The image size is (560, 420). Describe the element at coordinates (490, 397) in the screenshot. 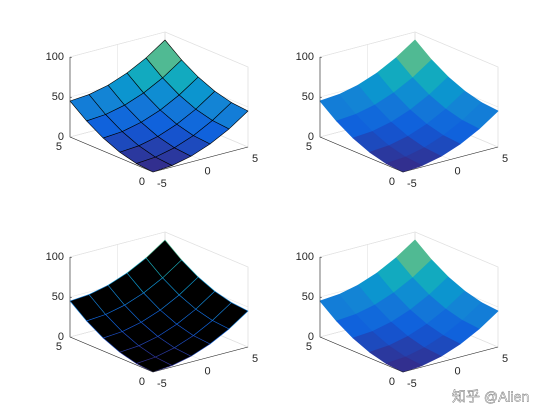

I see `watermark: 知乎 @Alien` at that location.